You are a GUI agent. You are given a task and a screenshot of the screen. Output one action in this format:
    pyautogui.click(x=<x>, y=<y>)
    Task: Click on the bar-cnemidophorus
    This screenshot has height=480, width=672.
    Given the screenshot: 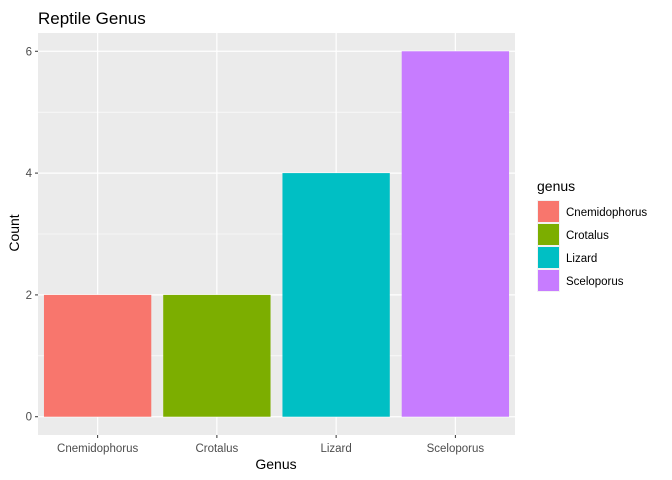 What is the action you would take?
    pyautogui.click(x=97, y=355)
    